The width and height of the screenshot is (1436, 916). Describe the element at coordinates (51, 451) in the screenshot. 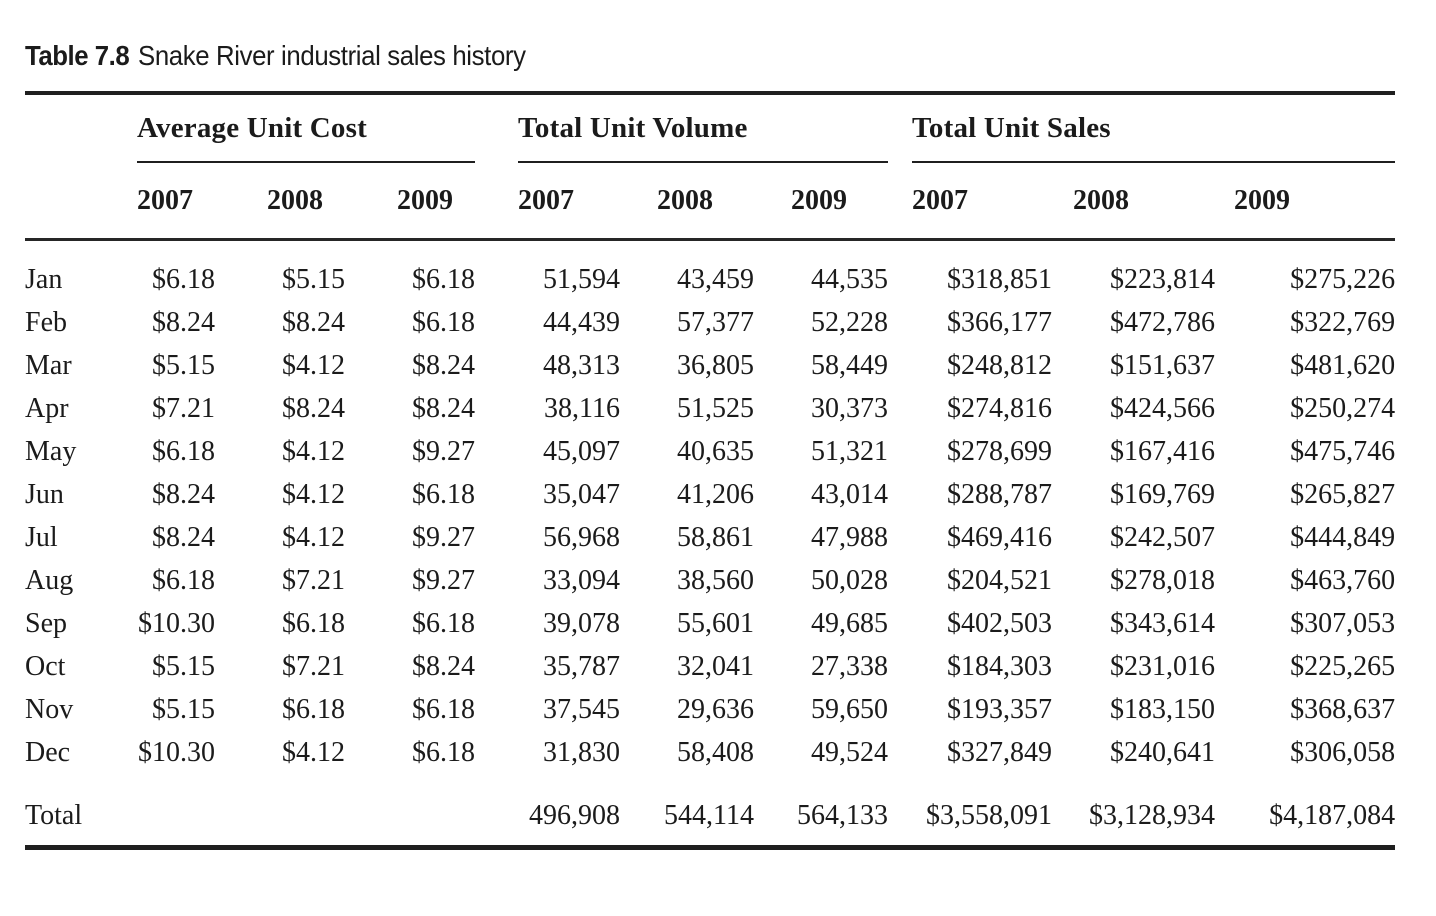

I see `month-cell: May` at that location.